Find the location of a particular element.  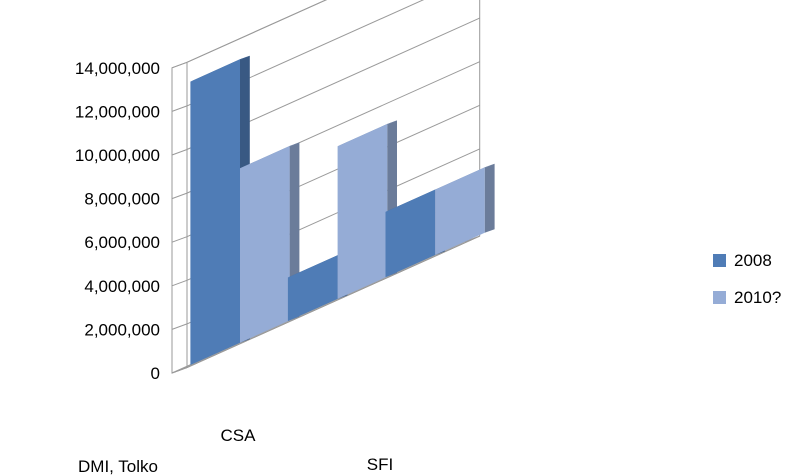

y-tick-label: 8,000,000 is located at coordinates (122, 199).